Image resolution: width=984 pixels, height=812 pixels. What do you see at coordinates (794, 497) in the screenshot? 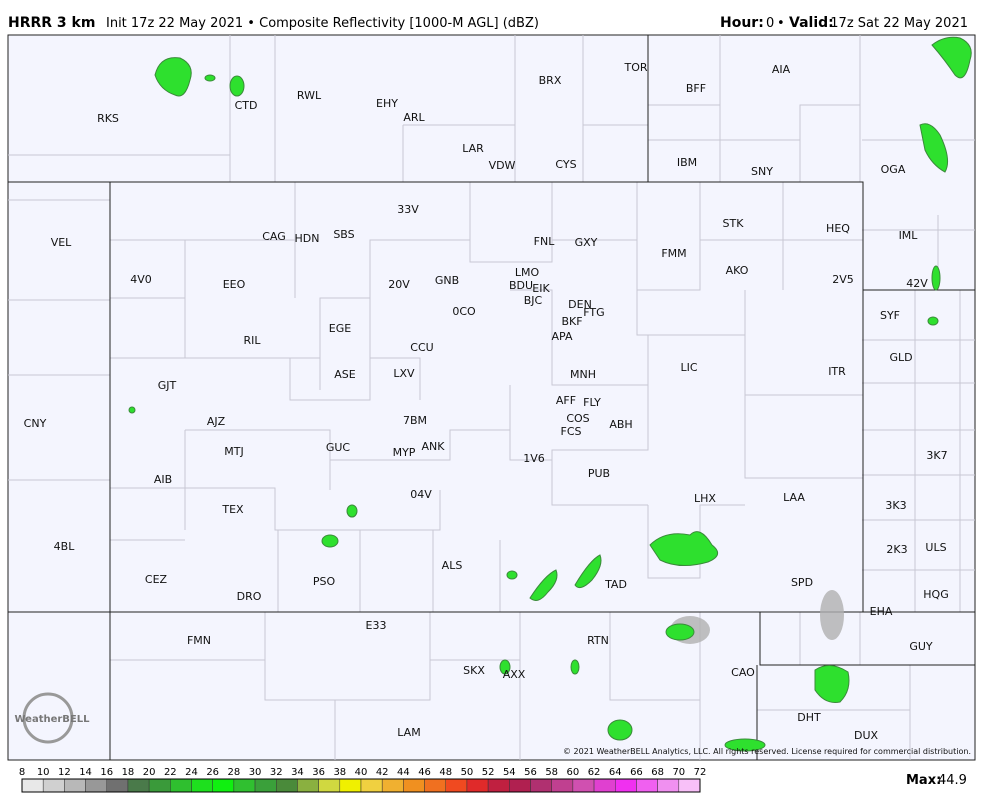
I see `station-label: LAA` at bounding box center [794, 497].